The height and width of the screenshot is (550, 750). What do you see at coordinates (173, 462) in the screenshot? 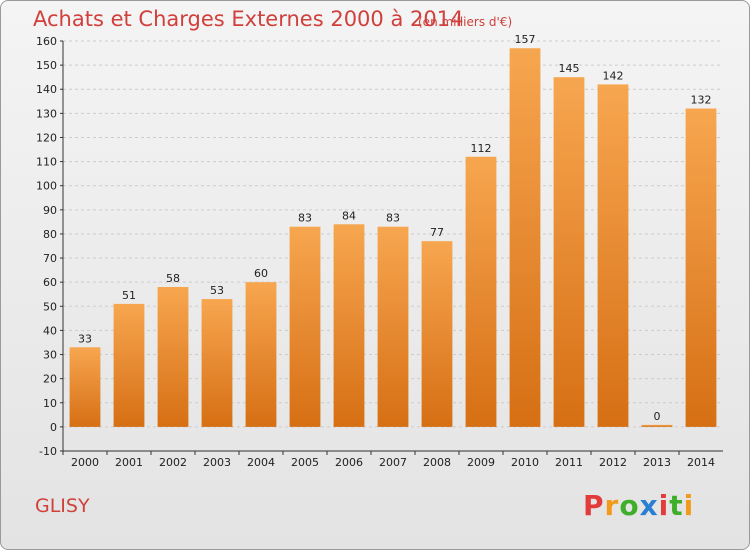
I see `x-tick-label: 2002` at bounding box center [173, 462].